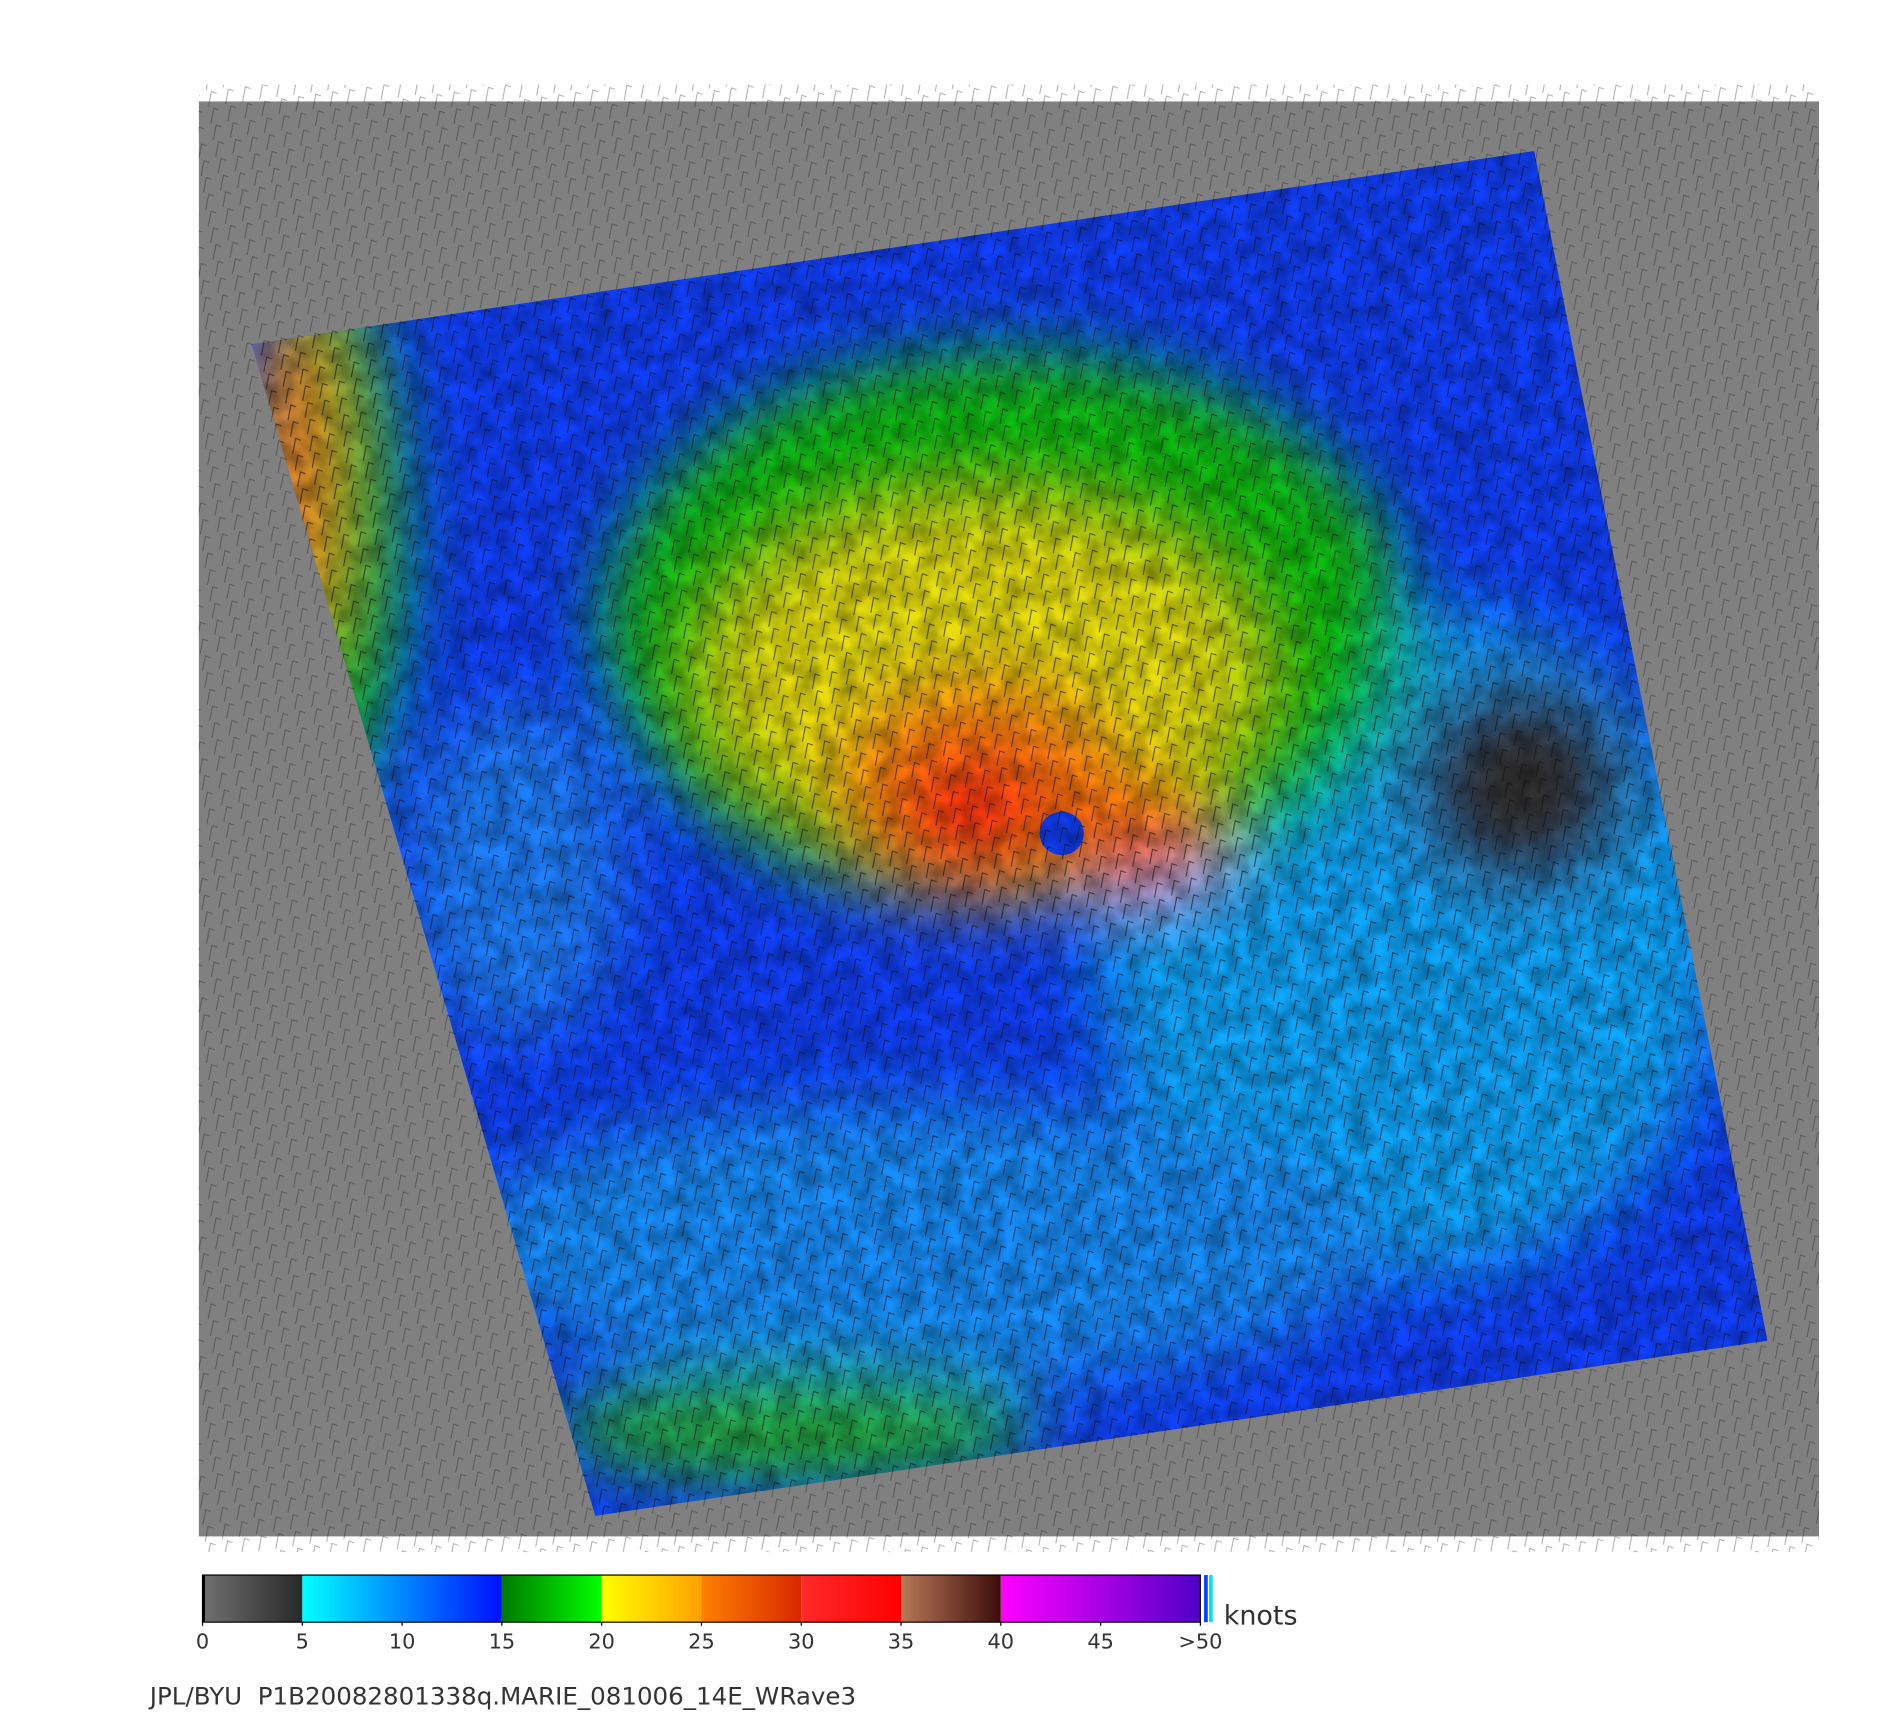 The height and width of the screenshot is (1720, 1900). I want to click on tick-label: 15, so click(502, 1642).